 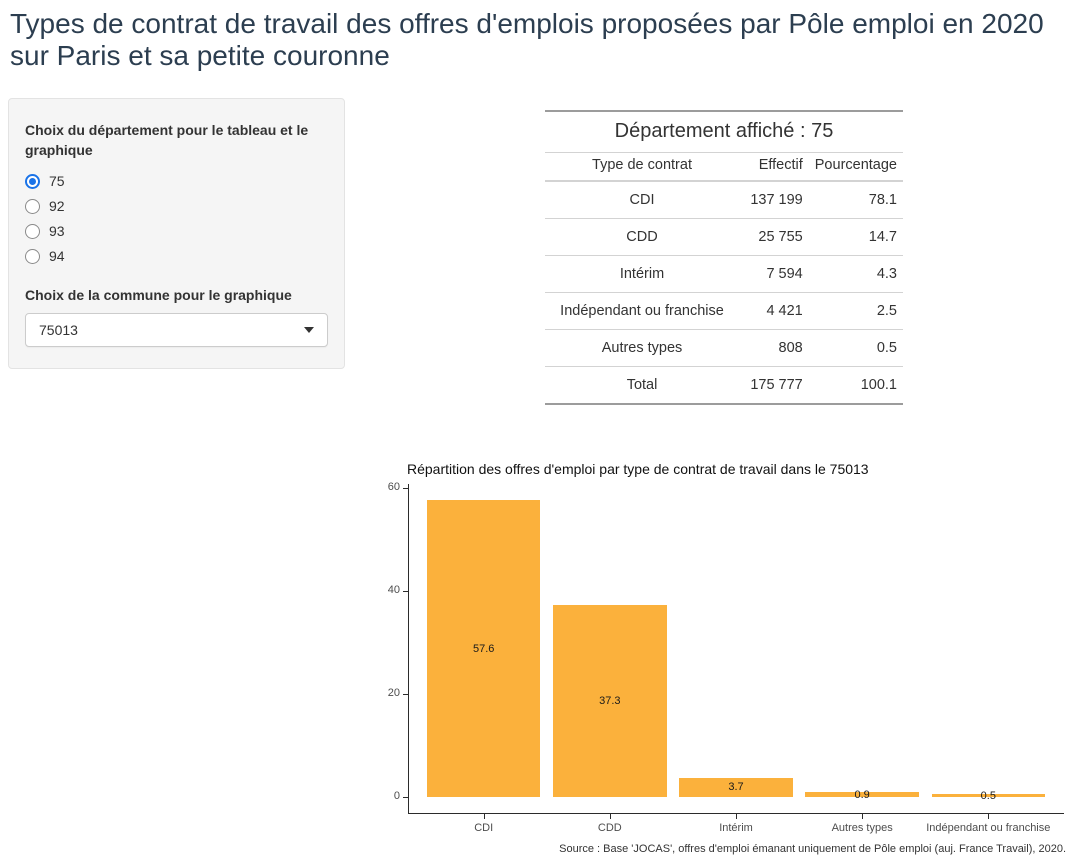 I want to click on commune-select-label: Choix de la commune pour le graphique, so click(x=158, y=294).